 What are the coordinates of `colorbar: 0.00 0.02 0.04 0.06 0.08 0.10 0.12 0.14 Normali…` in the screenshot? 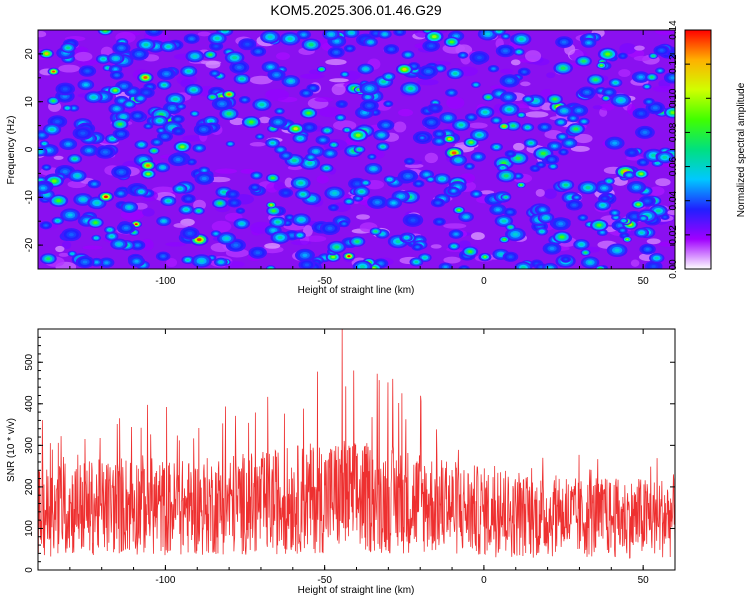 It's located at (707, 149).